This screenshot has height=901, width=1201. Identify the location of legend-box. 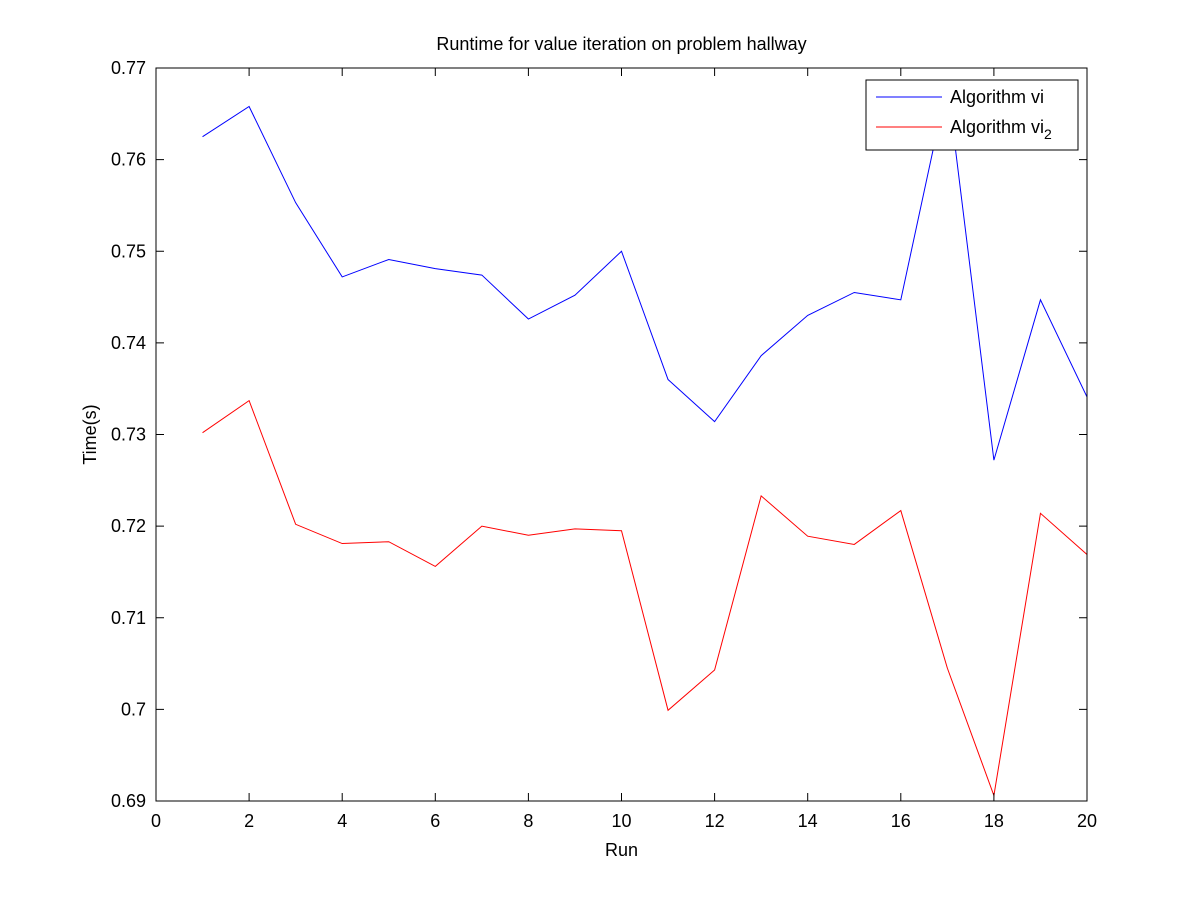
(972, 115).